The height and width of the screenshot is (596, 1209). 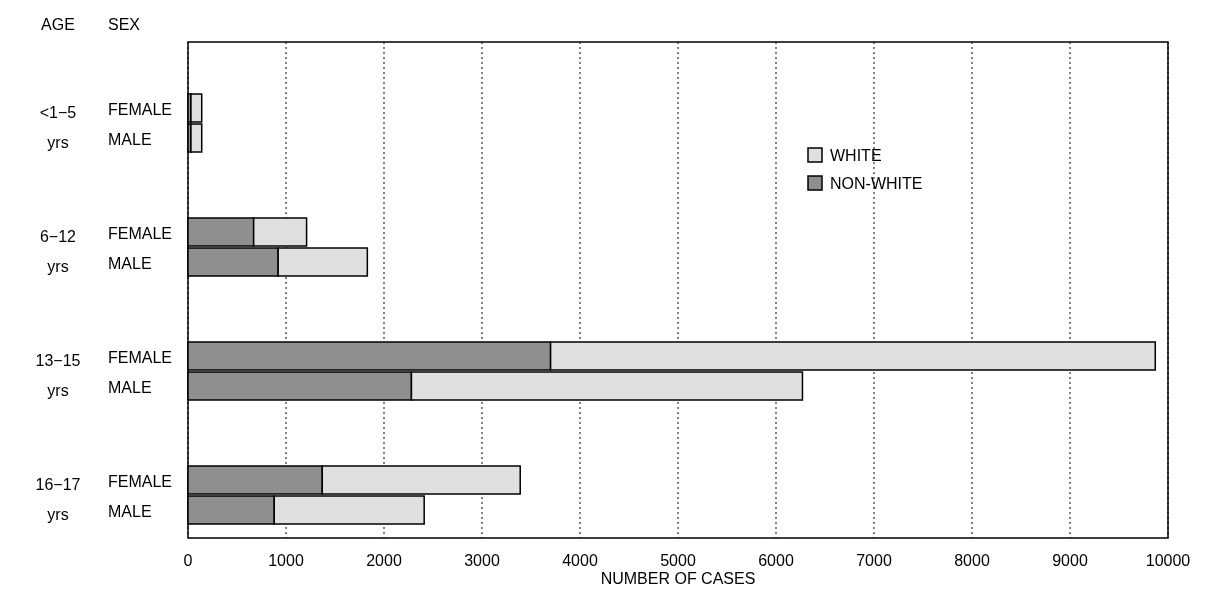 I want to click on x-tick-label: 7000, so click(x=874, y=560).